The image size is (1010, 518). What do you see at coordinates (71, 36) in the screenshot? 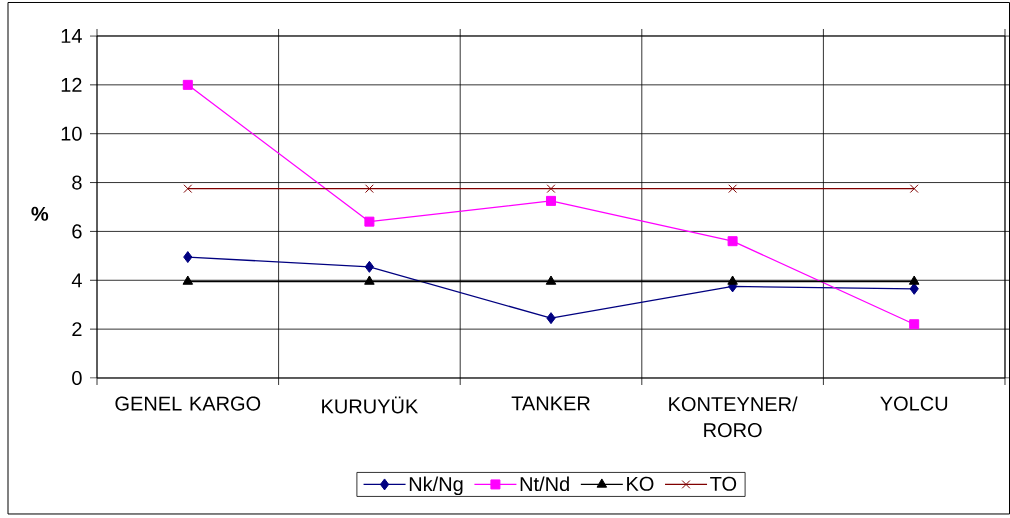
I see `y-tick-label: 14` at bounding box center [71, 36].